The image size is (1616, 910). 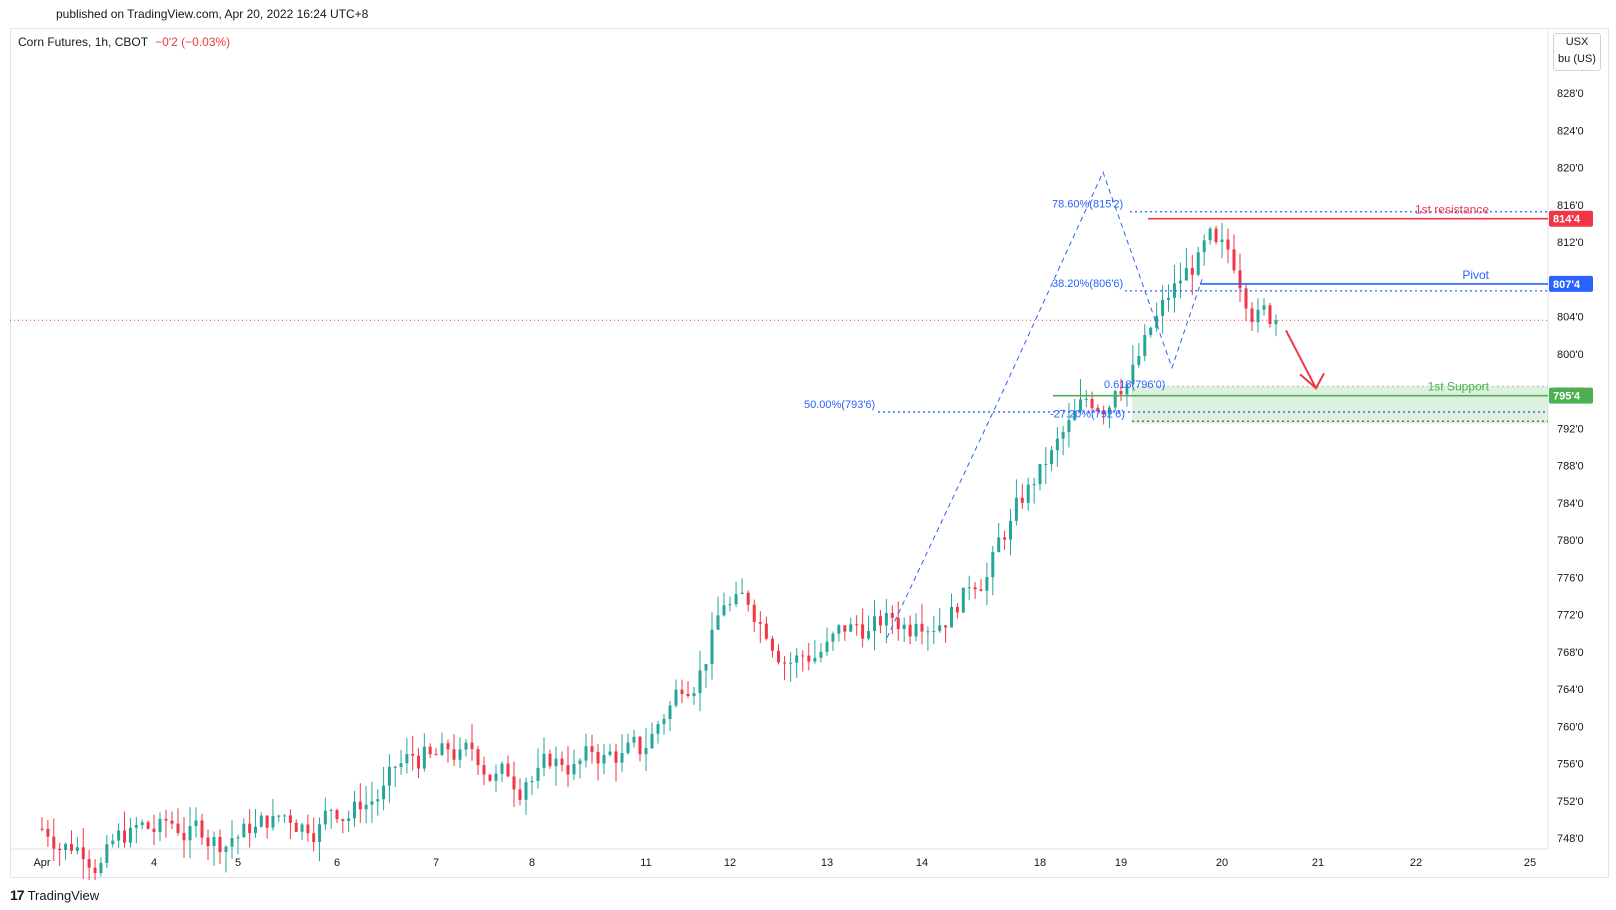 What do you see at coordinates (1087, 205) in the screenshot?
I see `fib-label: 78.60%(815'2)` at bounding box center [1087, 205].